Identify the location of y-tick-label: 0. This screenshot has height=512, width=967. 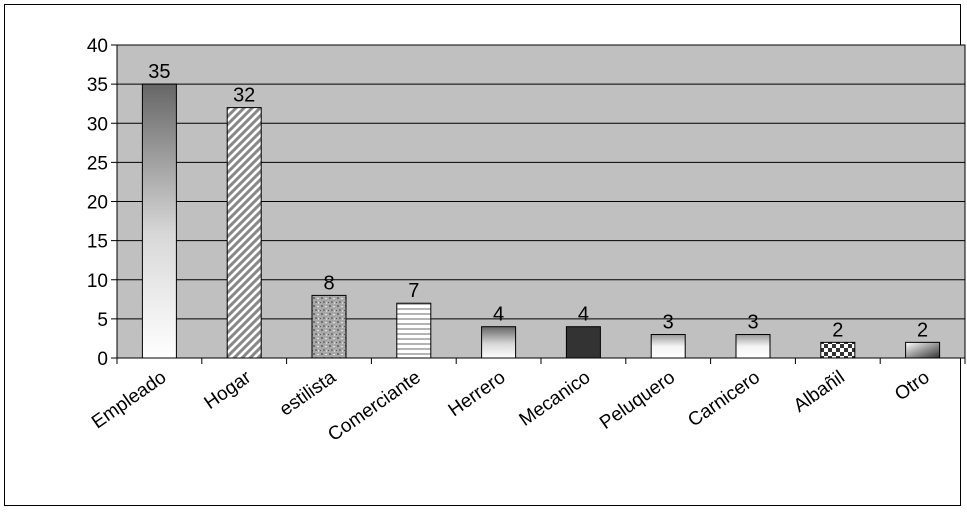
(102, 359).